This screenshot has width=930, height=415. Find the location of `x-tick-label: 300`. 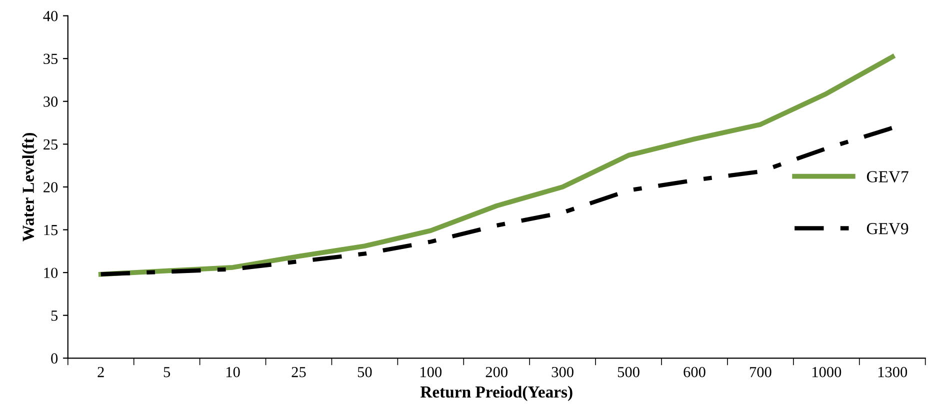

x-tick-label: 300 is located at coordinates (563, 372).